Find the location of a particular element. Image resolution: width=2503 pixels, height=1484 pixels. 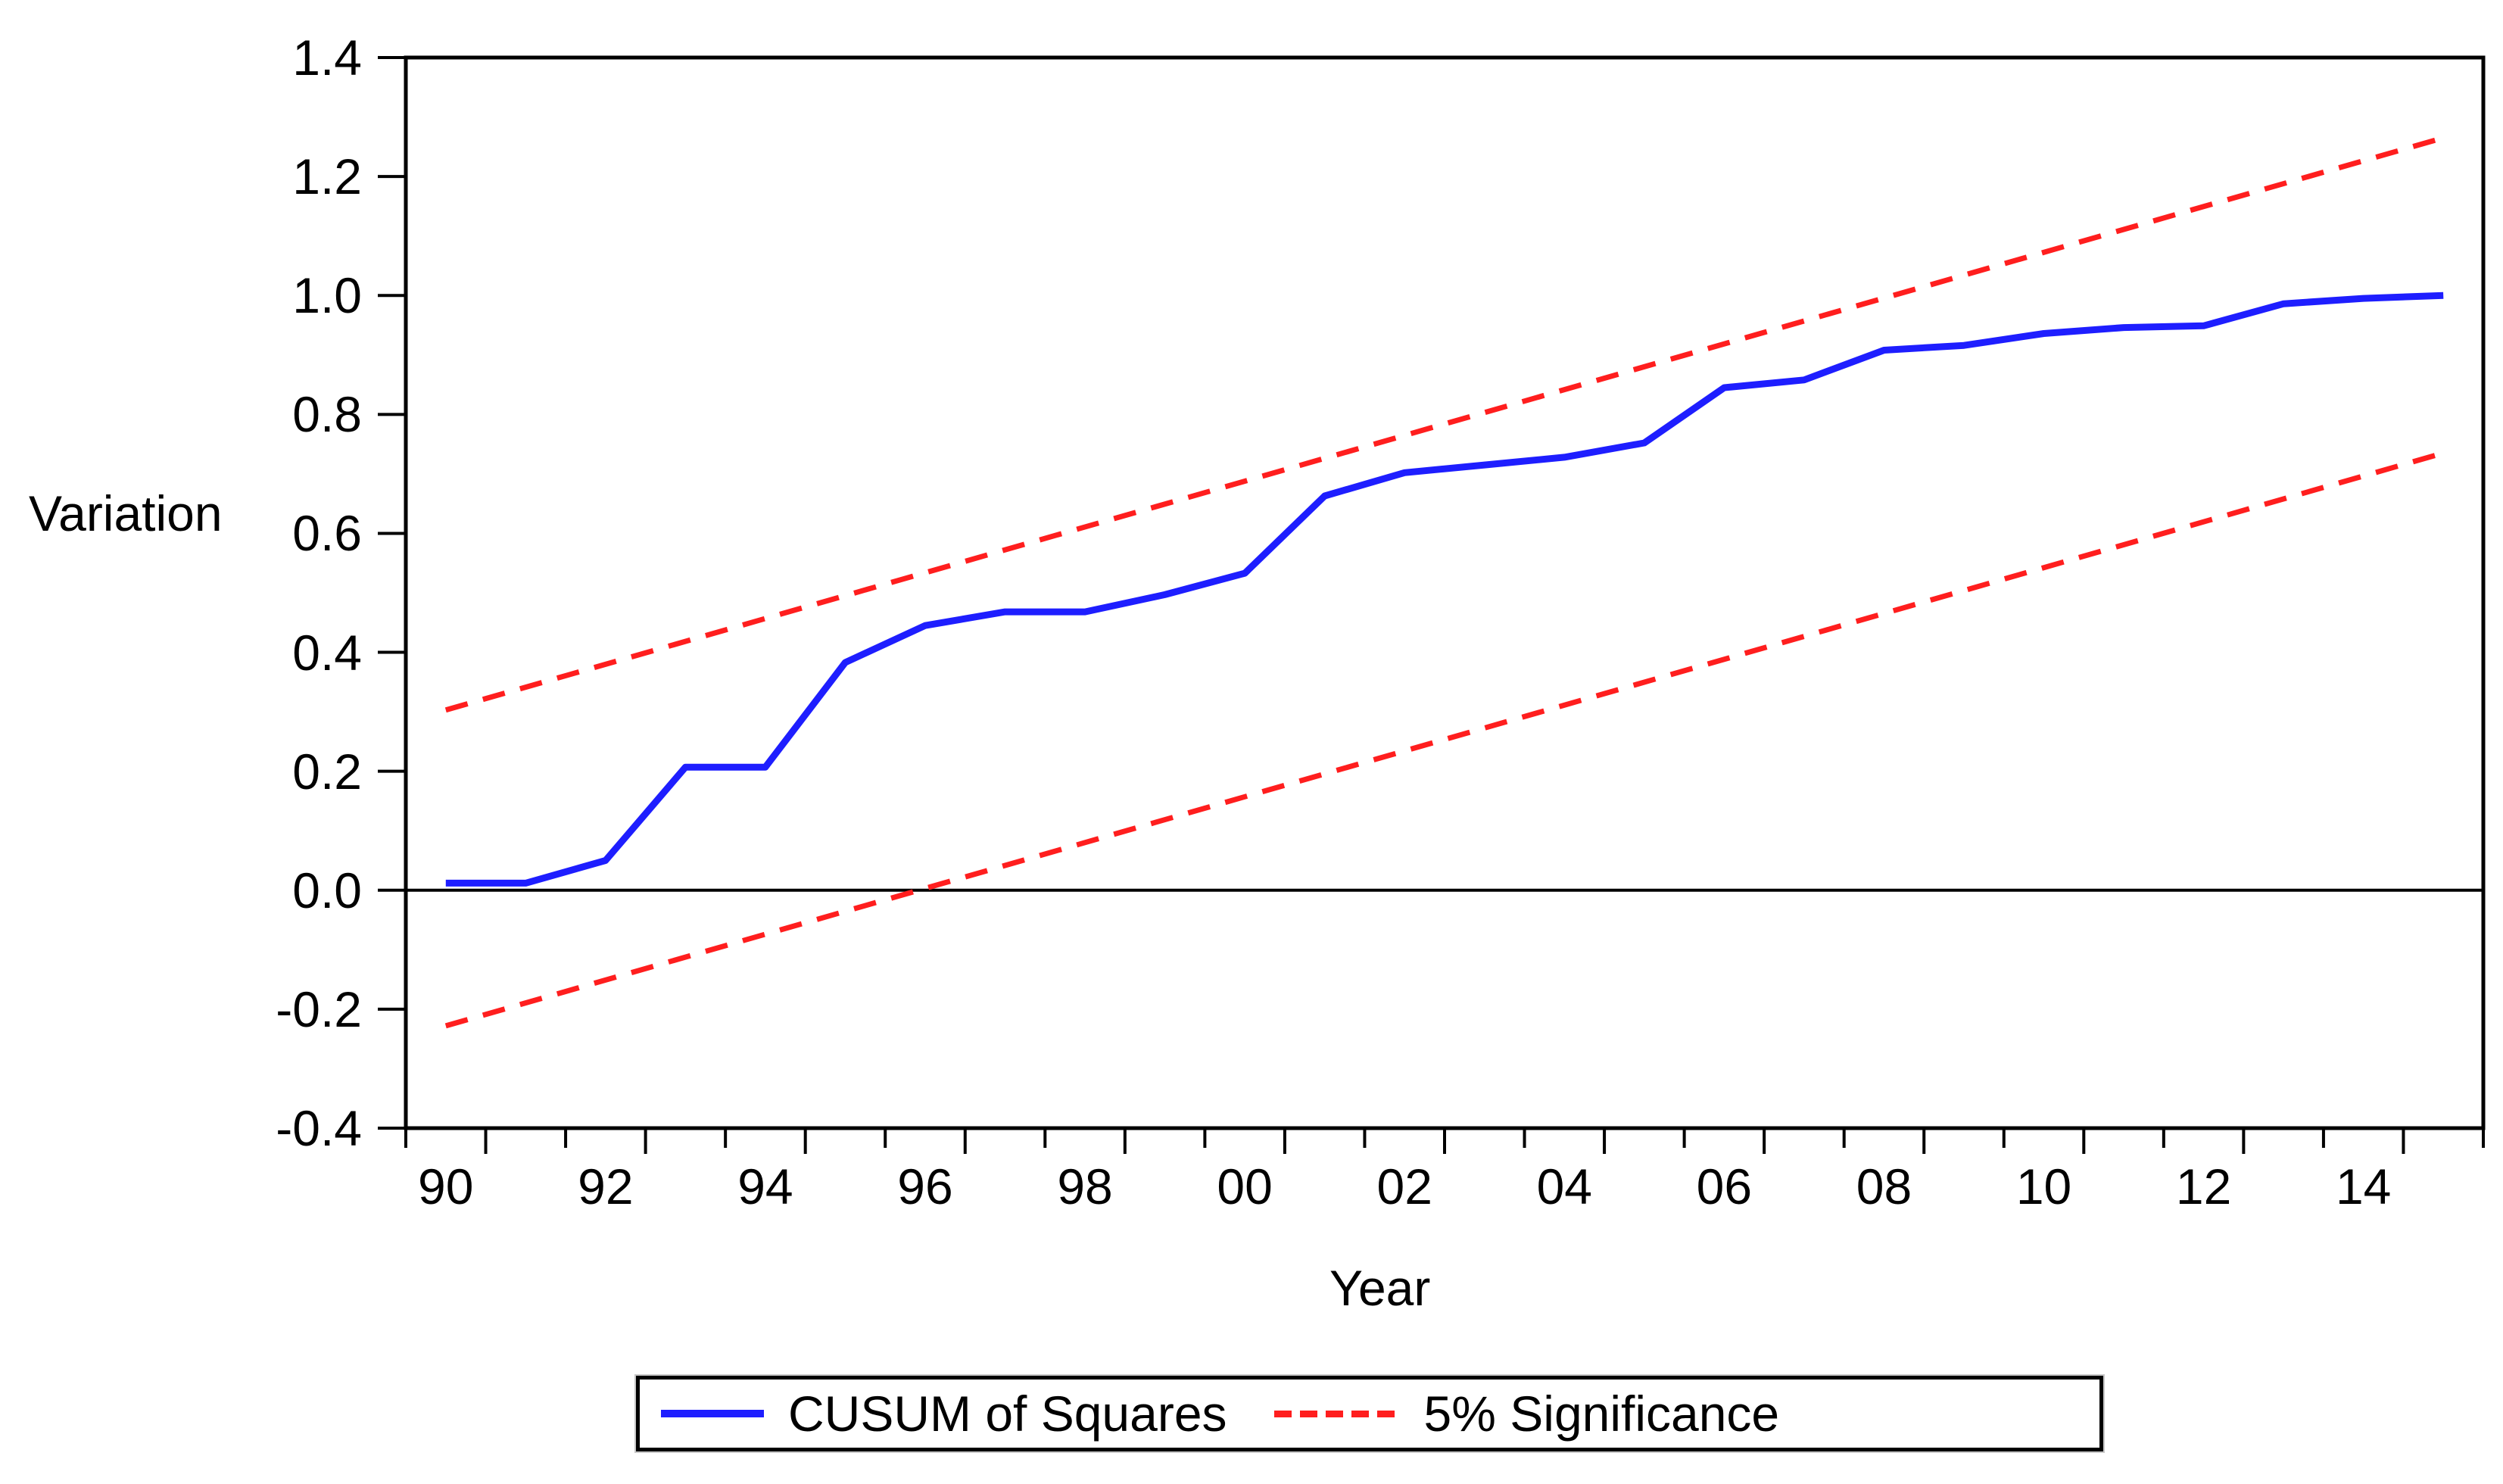

x-tick-label: 90 is located at coordinates (446, 1186).